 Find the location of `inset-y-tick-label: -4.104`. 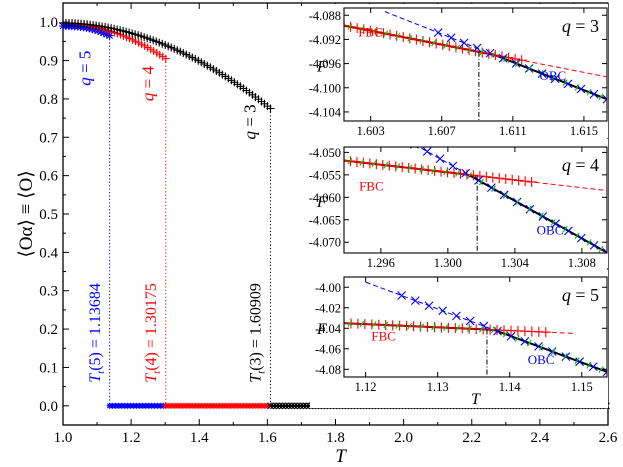

inset-y-tick-label: -4.104 is located at coordinates (325, 112).